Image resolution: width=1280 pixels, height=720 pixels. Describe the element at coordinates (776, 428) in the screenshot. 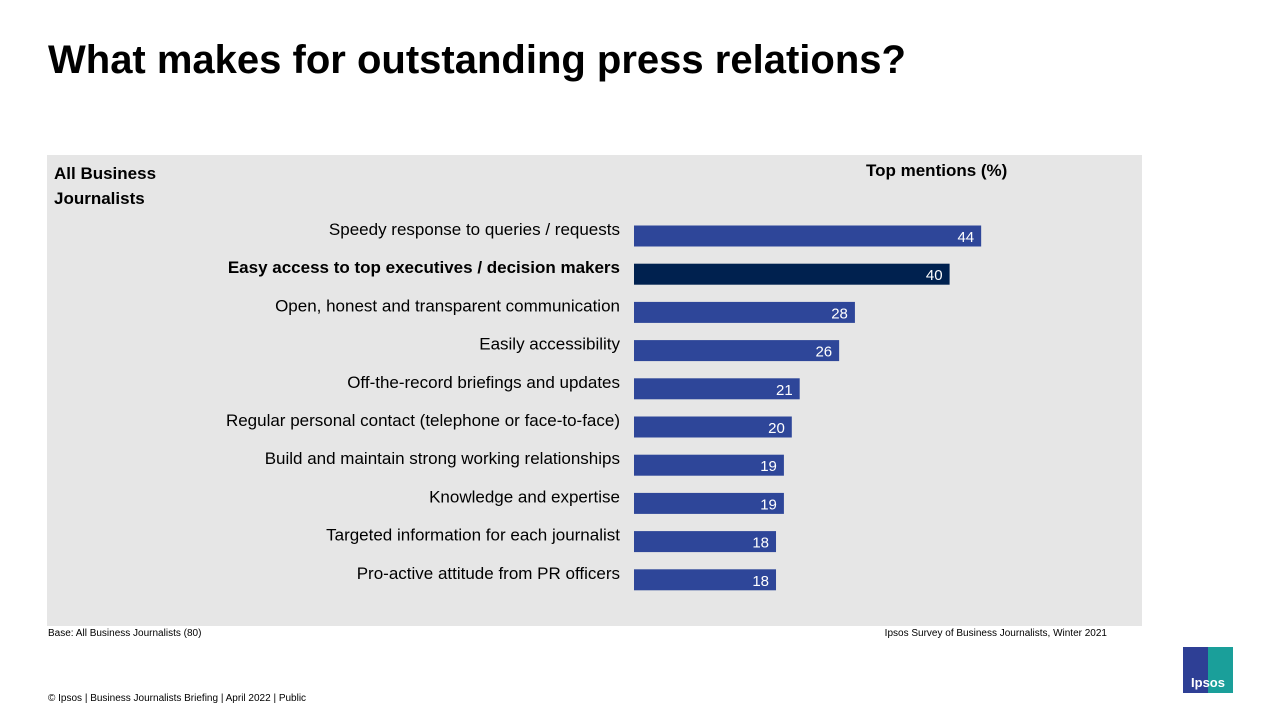

I see `data-label: 20` at that location.